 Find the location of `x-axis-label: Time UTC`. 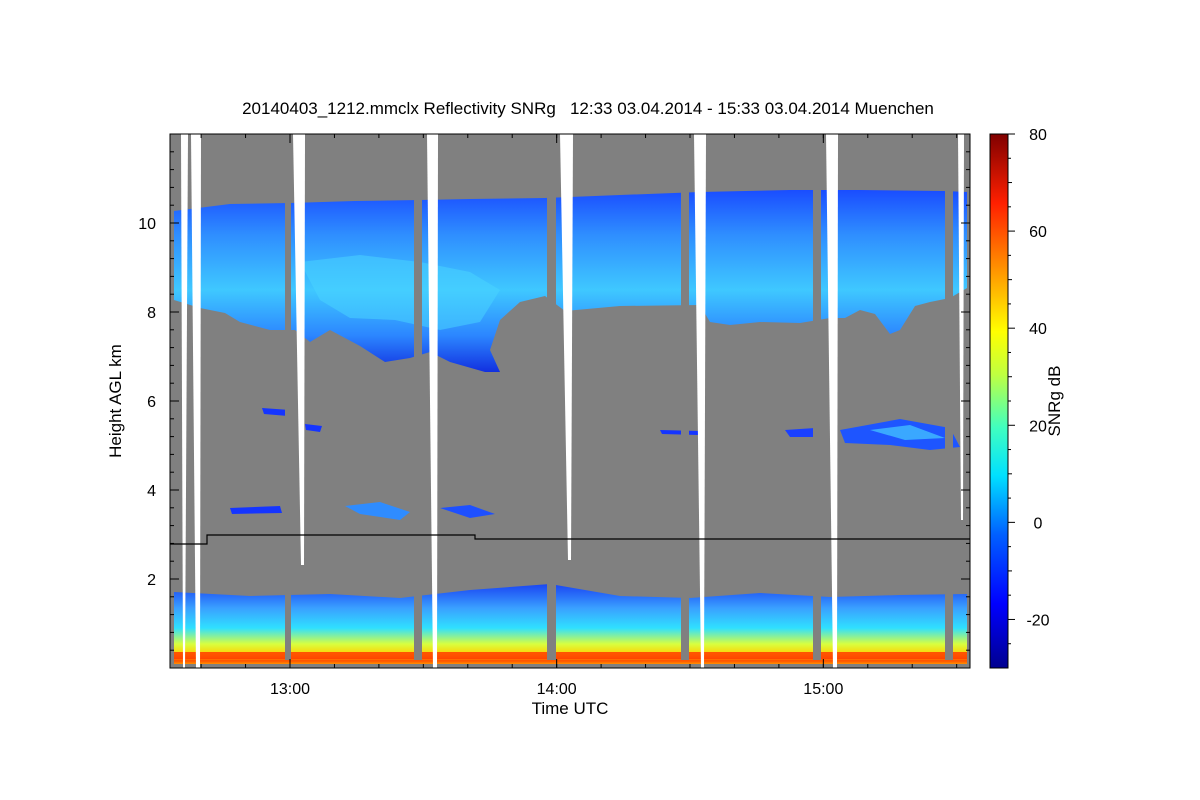

x-axis-label: Time UTC is located at coordinates (570, 708).